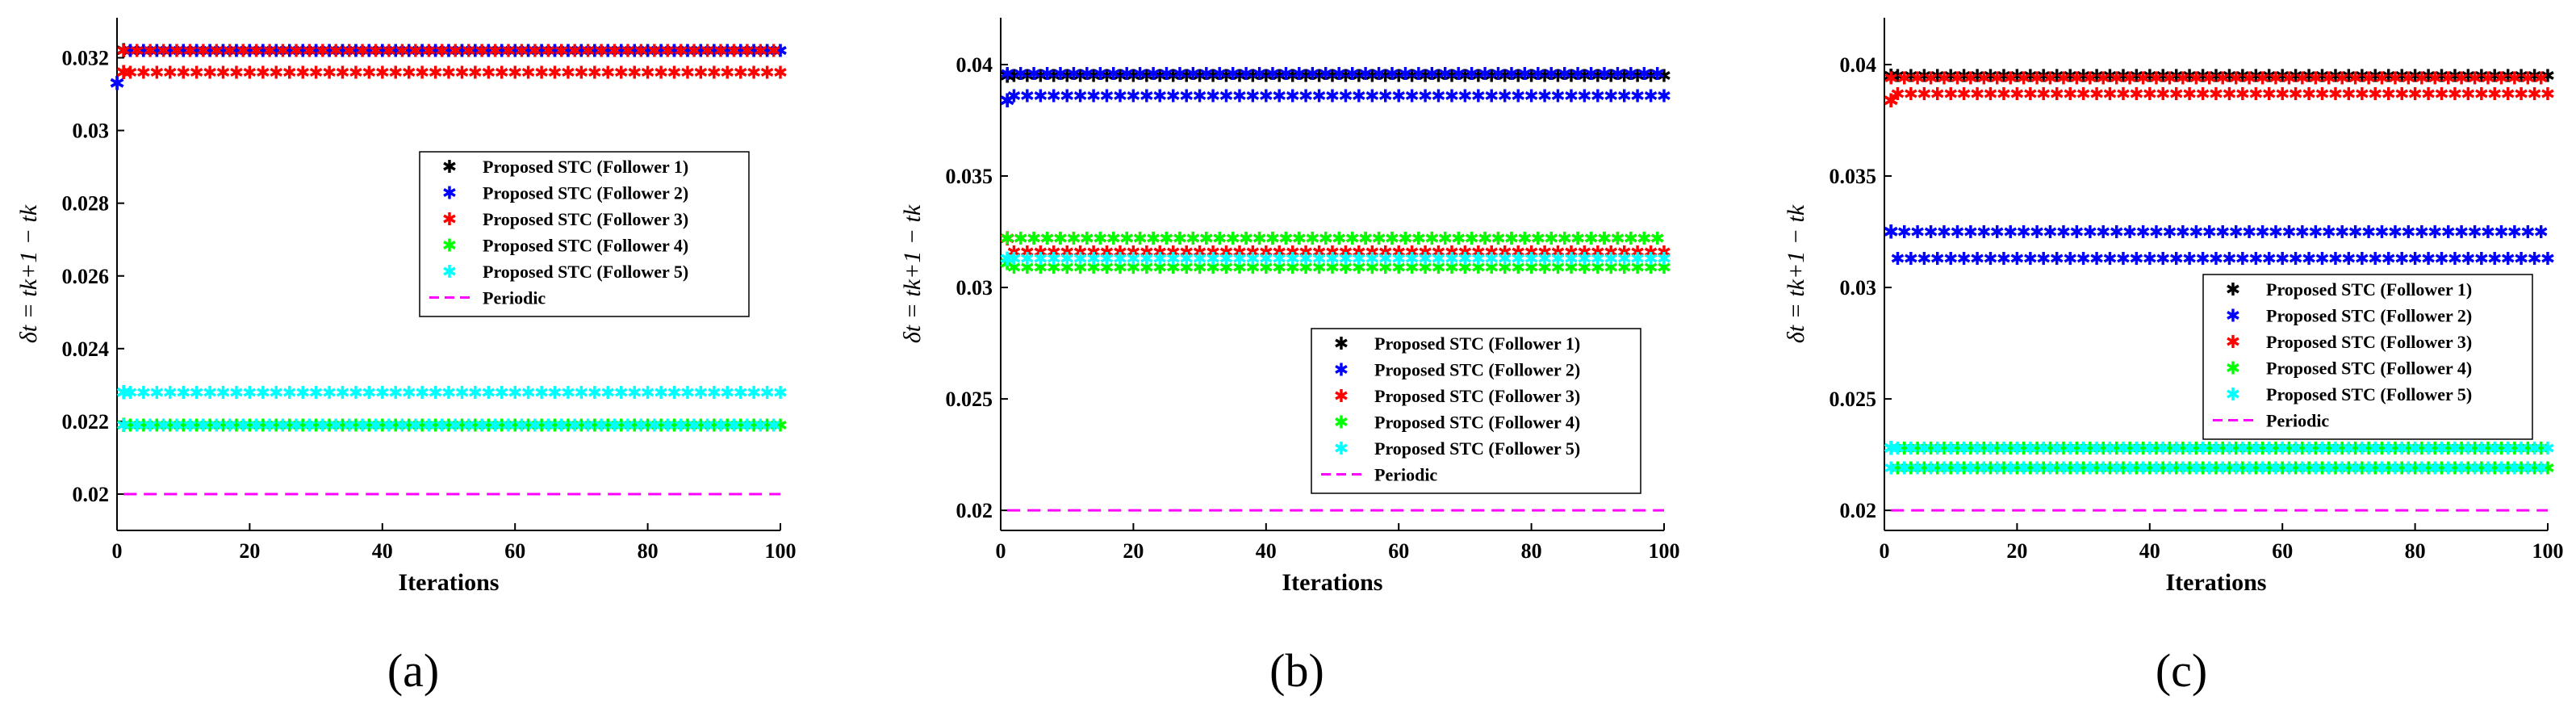 This screenshot has height=725, width=2576. Describe the element at coordinates (2369, 316) in the screenshot. I see `legend-entry-label: Proposed STC (Follower 2)` at that location.